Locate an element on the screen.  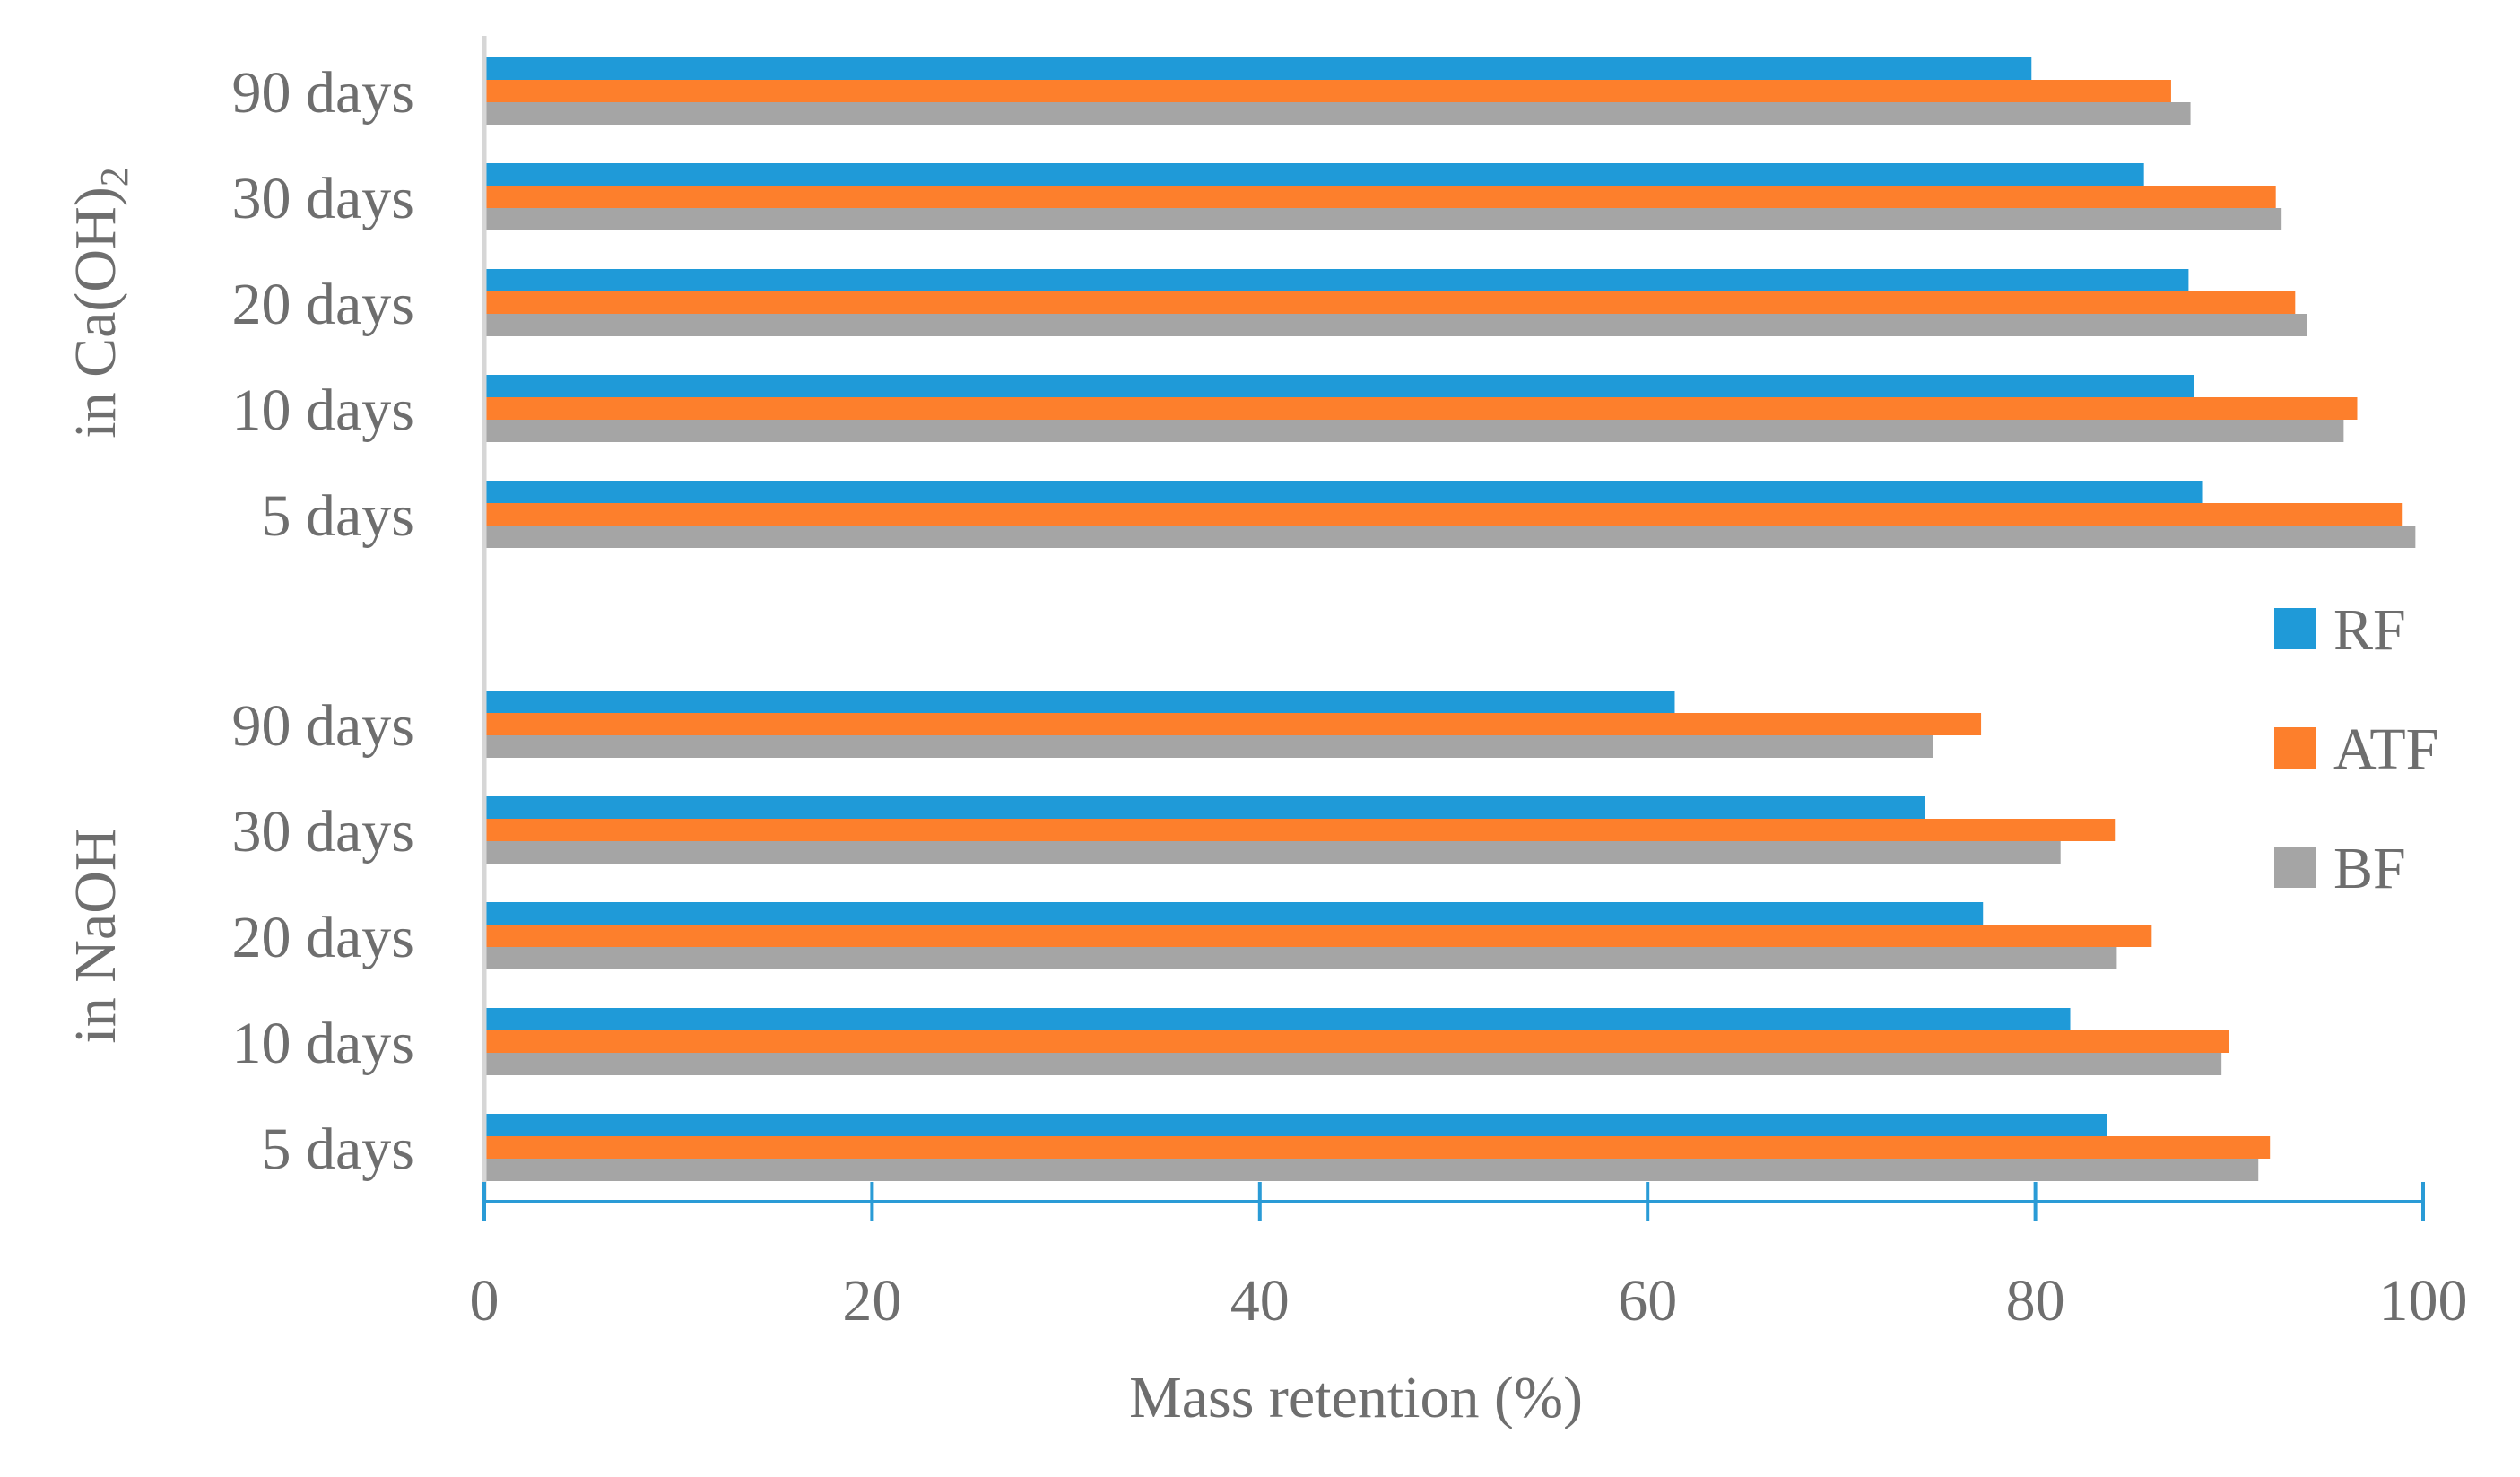
legend-swatch-atf is located at coordinates (2295, 748).